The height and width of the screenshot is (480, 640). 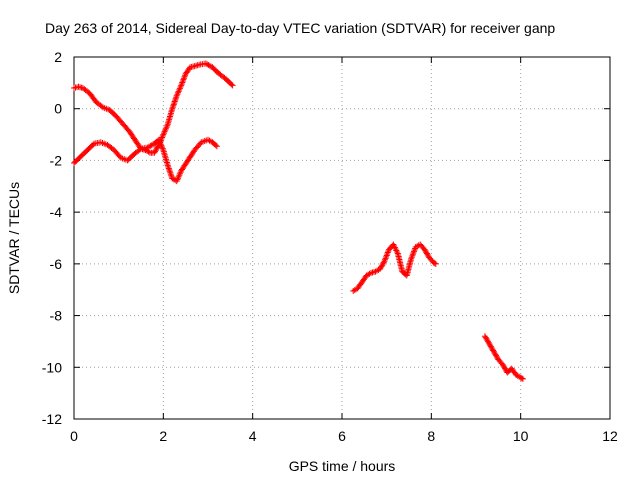 I want to click on y-tick-label: -12, so click(x=52, y=419).